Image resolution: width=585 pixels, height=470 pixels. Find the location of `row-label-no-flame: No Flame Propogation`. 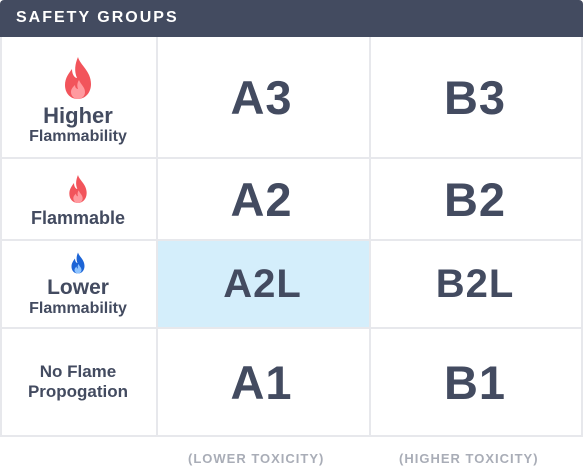

row-label-no-flame: No Flame Propogation is located at coordinates (78, 382).